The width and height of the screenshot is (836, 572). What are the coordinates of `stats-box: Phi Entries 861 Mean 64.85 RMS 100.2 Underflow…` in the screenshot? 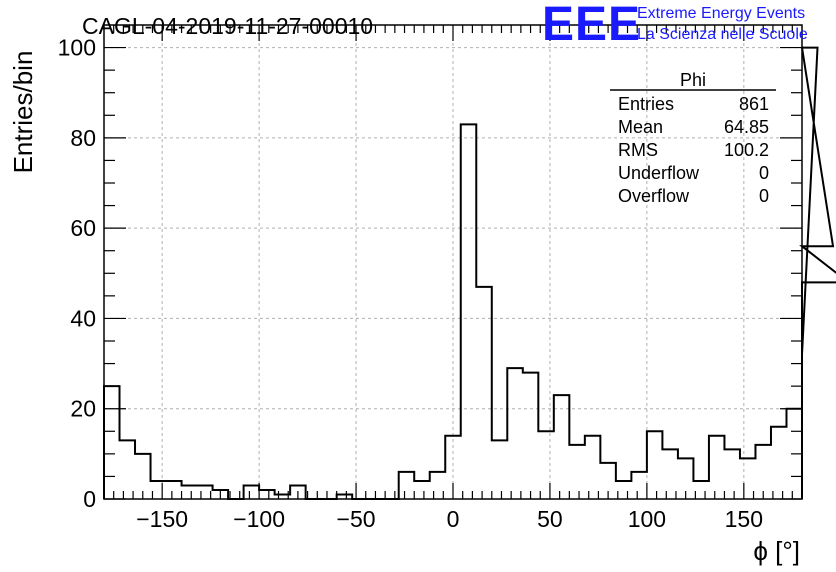 It's located at (693, 138).